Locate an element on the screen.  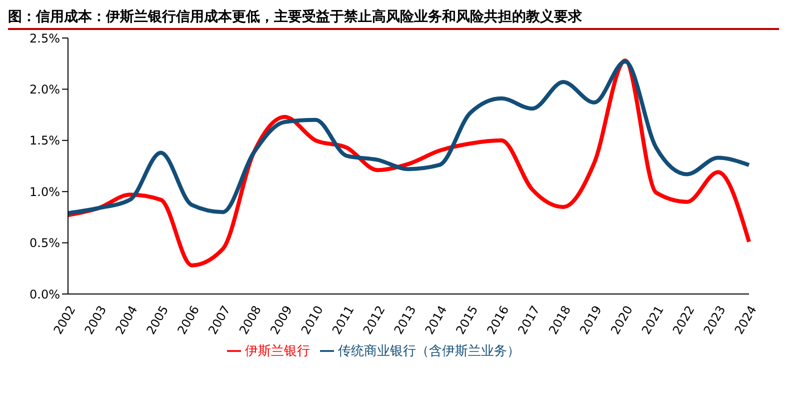
y-tick-label: 1.5% is located at coordinates (45, 141).